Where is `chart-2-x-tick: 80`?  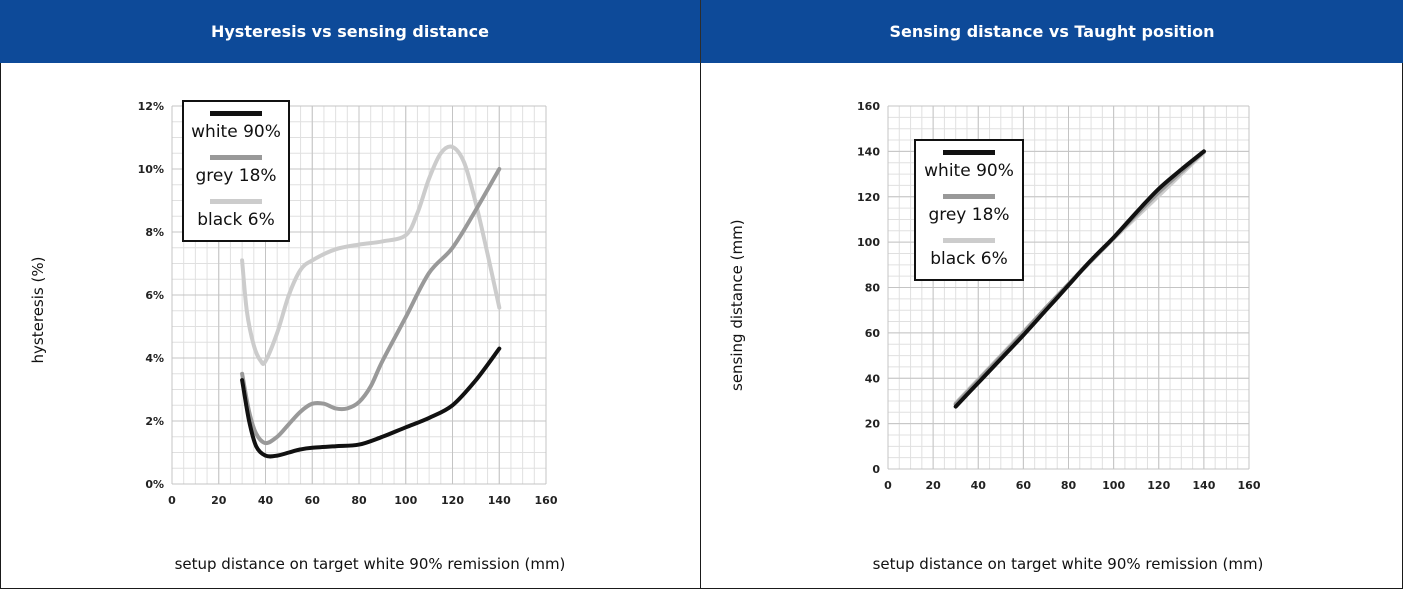
chart-2-x-tick: 80 is located at coordinates (1069, 485).